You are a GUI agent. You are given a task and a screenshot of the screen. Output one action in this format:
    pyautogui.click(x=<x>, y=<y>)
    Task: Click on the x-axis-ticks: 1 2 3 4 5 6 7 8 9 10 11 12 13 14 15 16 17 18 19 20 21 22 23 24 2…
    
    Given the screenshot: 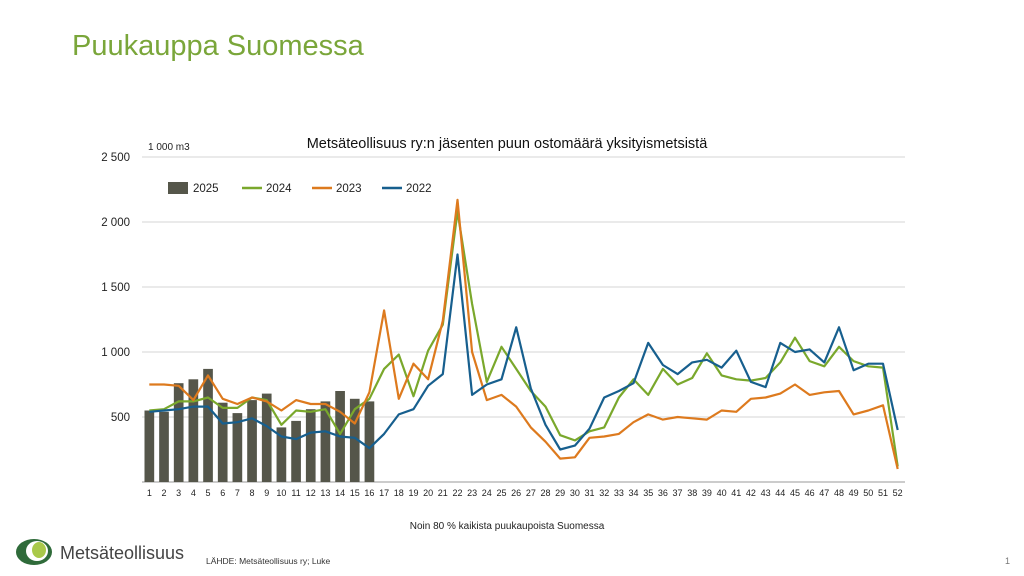 What is the action you would take?
    pyautogui.click(x=525, y=493)
    